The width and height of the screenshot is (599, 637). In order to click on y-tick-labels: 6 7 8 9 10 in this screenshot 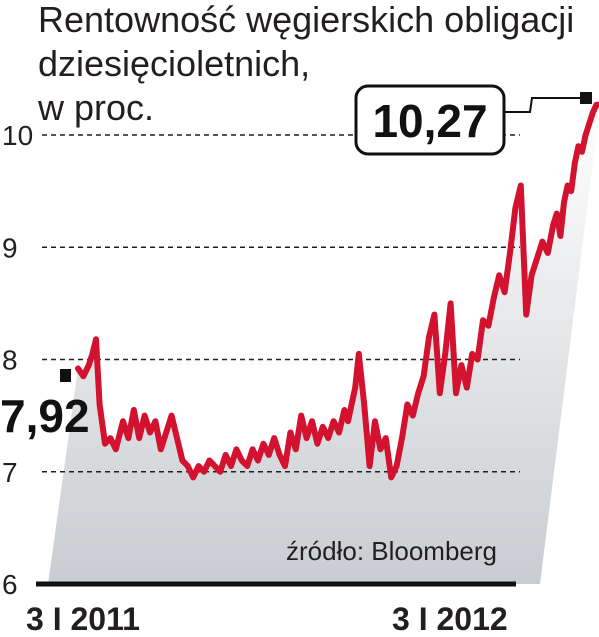, I will do `click(17, 360)`.